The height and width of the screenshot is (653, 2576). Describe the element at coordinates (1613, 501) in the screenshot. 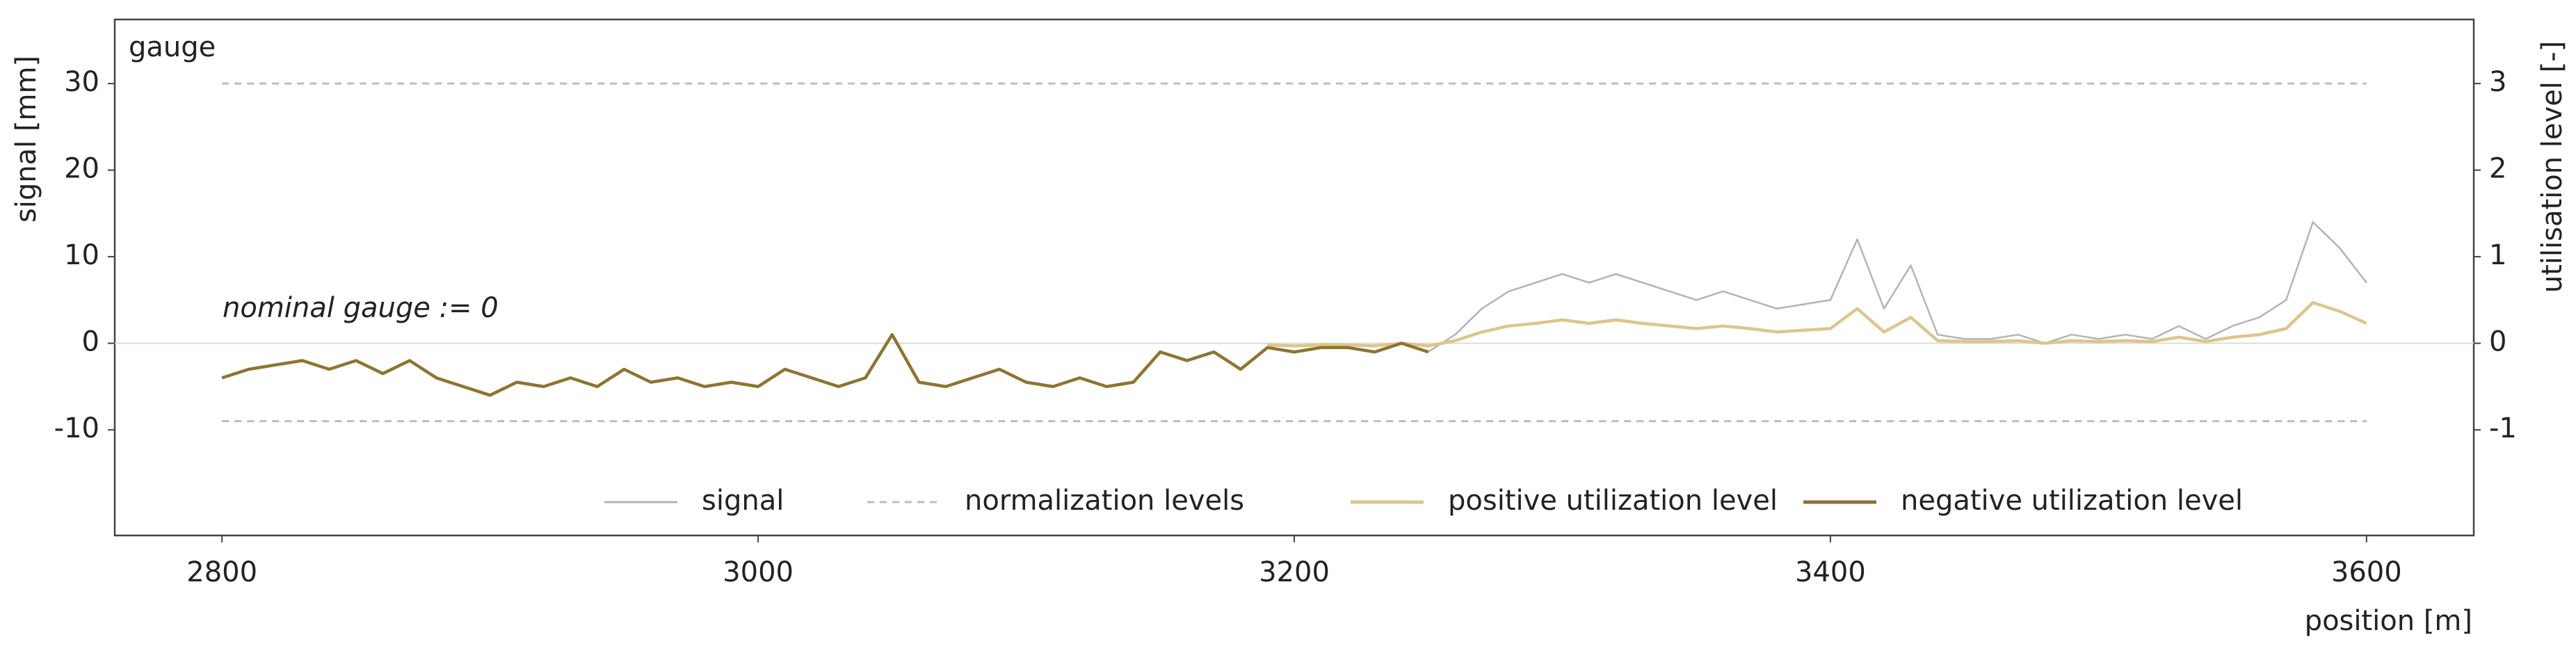

I see `legend-label: positive utilization level` at that location.